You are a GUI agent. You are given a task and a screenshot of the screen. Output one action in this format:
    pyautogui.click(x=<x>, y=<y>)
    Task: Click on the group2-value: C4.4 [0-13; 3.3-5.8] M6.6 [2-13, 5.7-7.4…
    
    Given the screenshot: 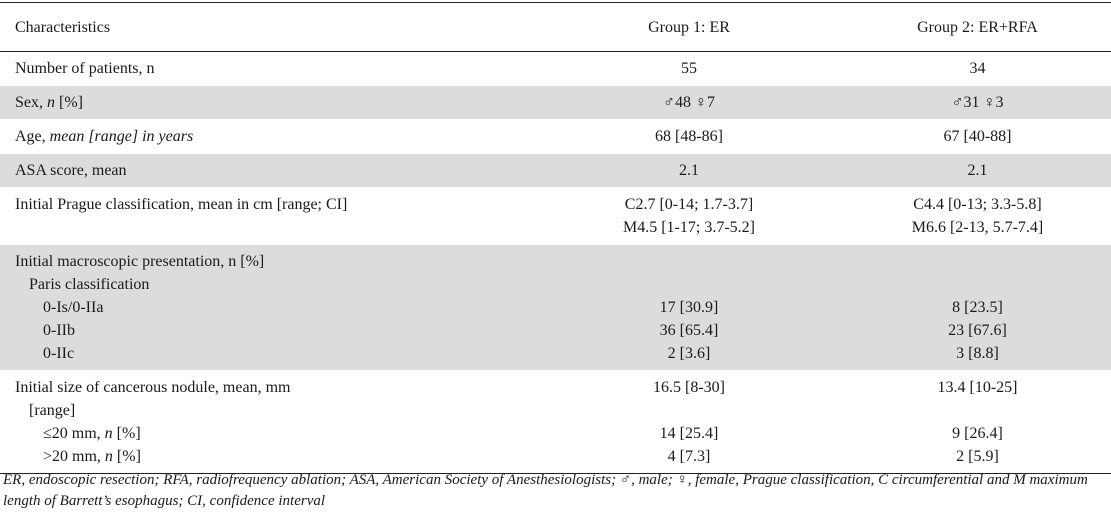 What is the action you would take?
    pyautogui.click(x=977, y=216)
    